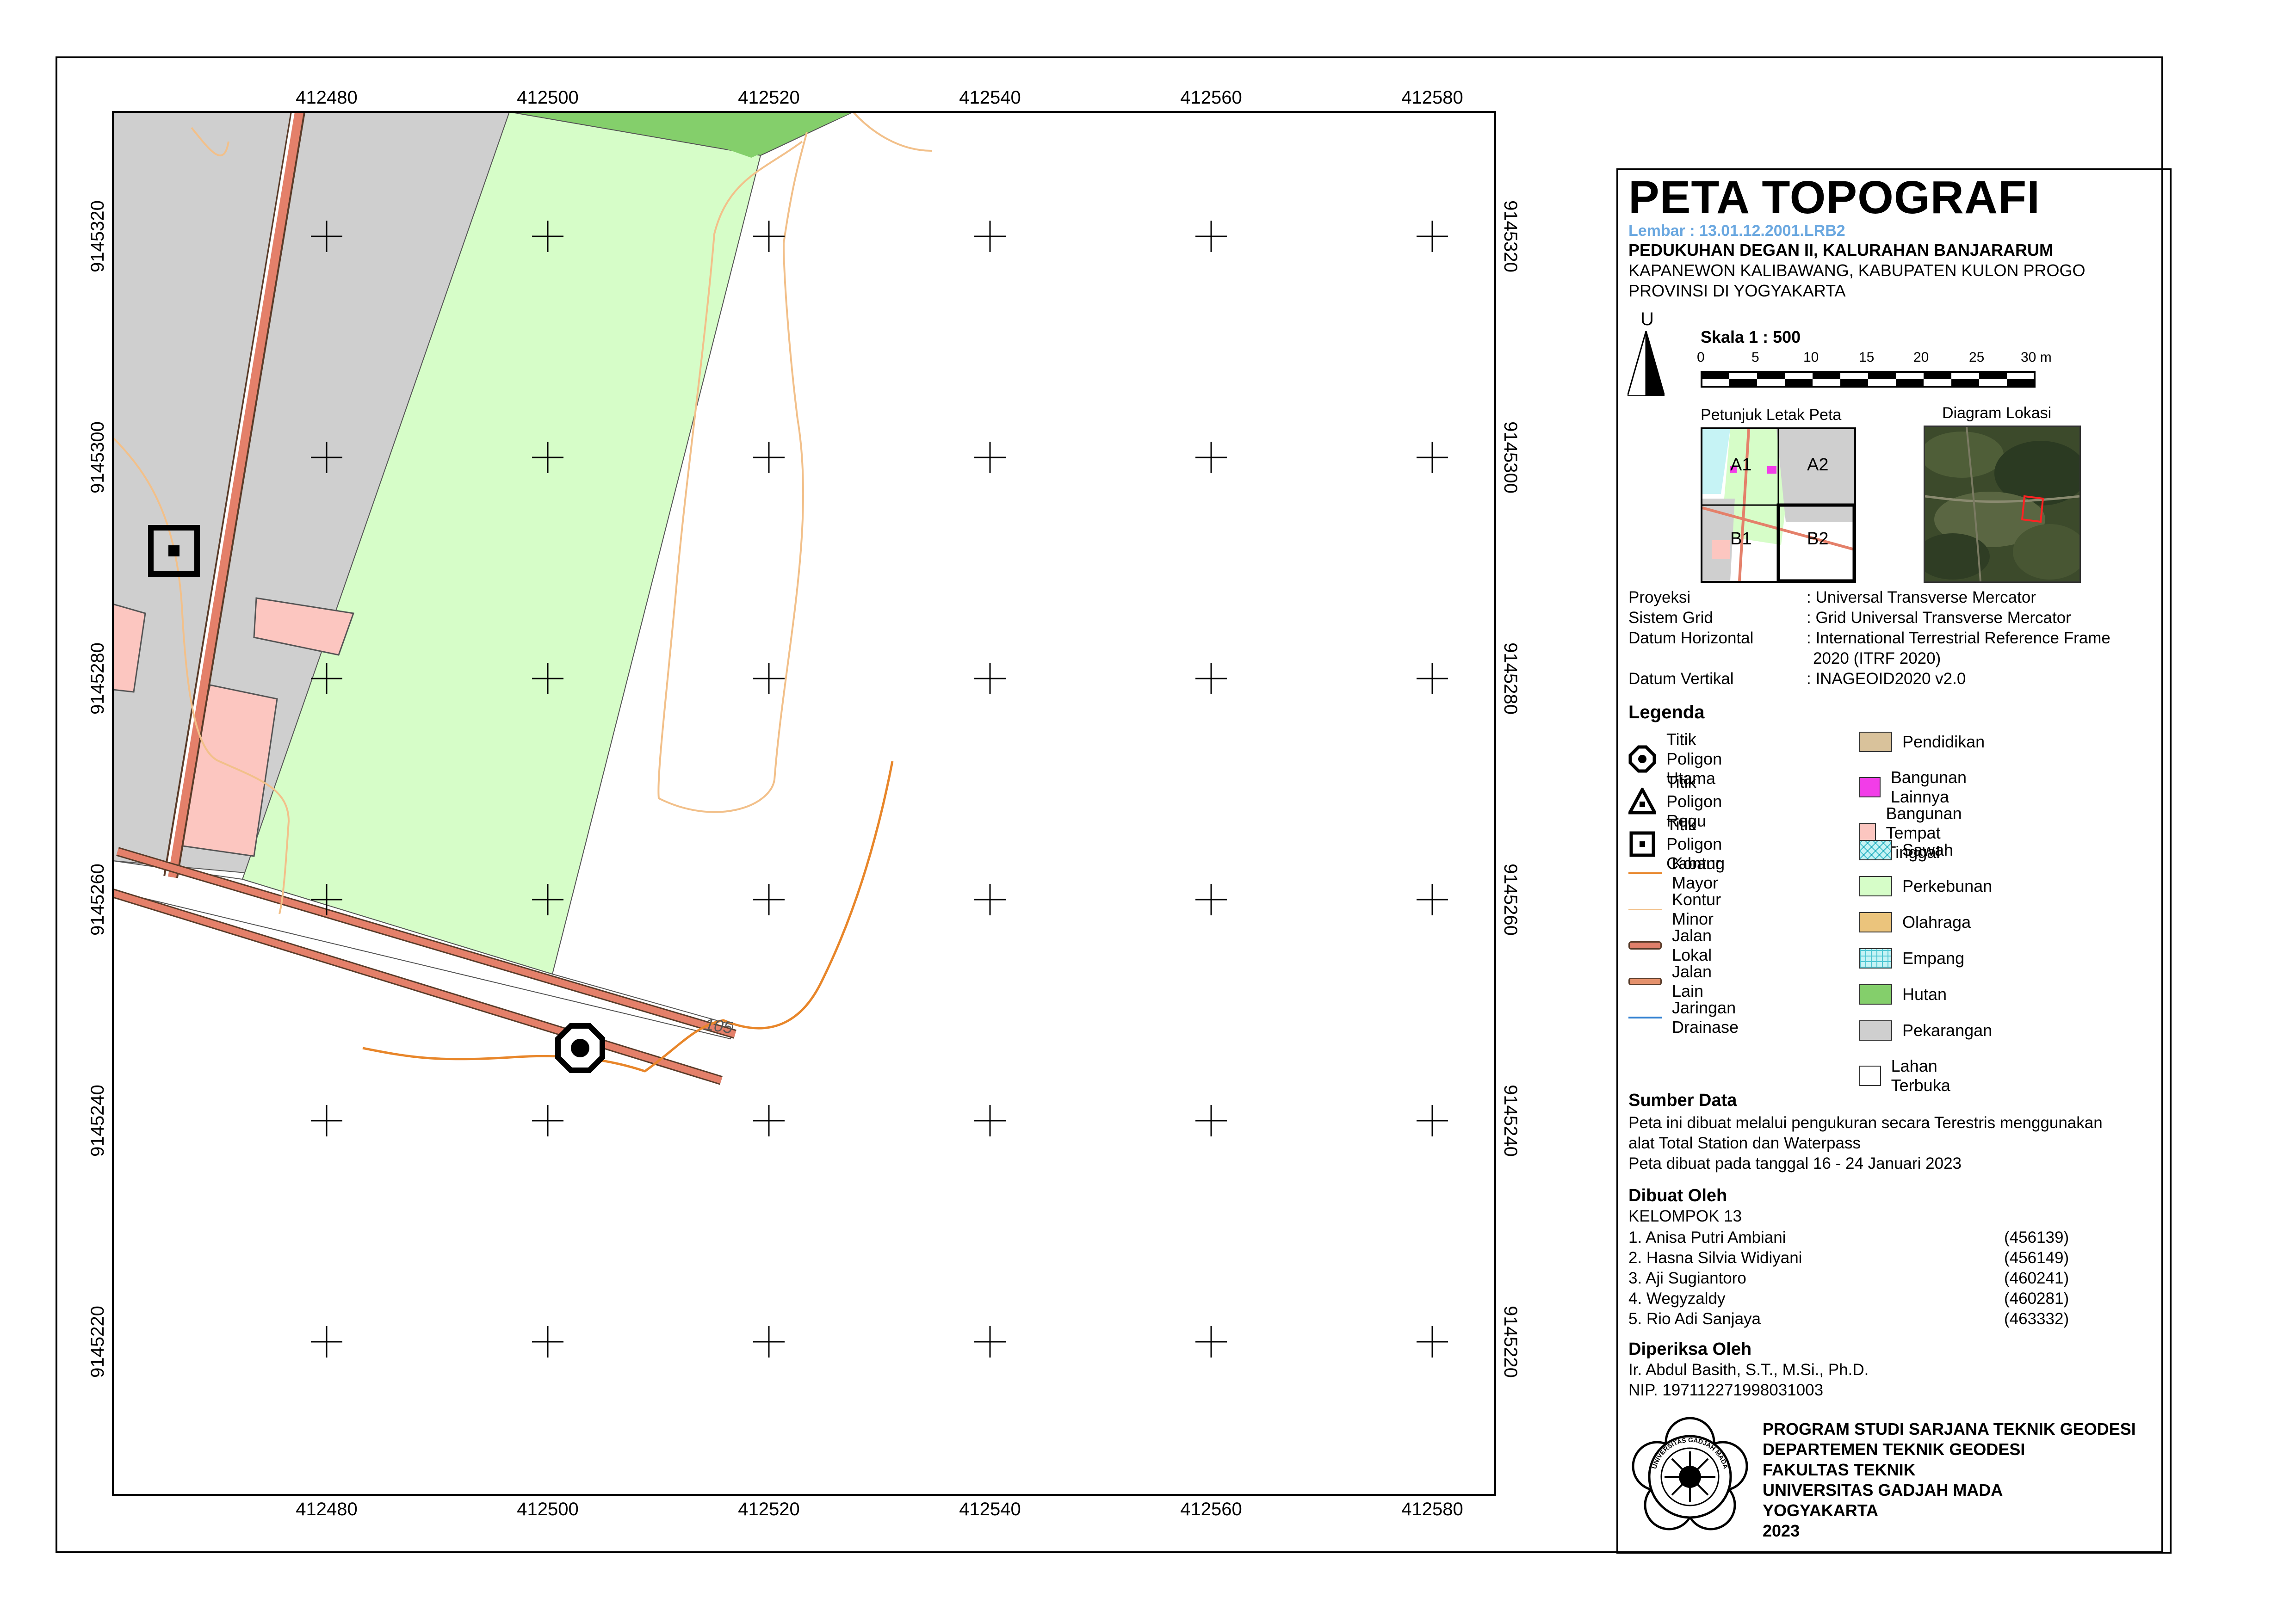 This screenshot has height=1623, width=2296. Describe the element at coordinates (1939, 618) in the screenshot. I see `info-value: : Grid Universal Transverse Mercator` at that location.